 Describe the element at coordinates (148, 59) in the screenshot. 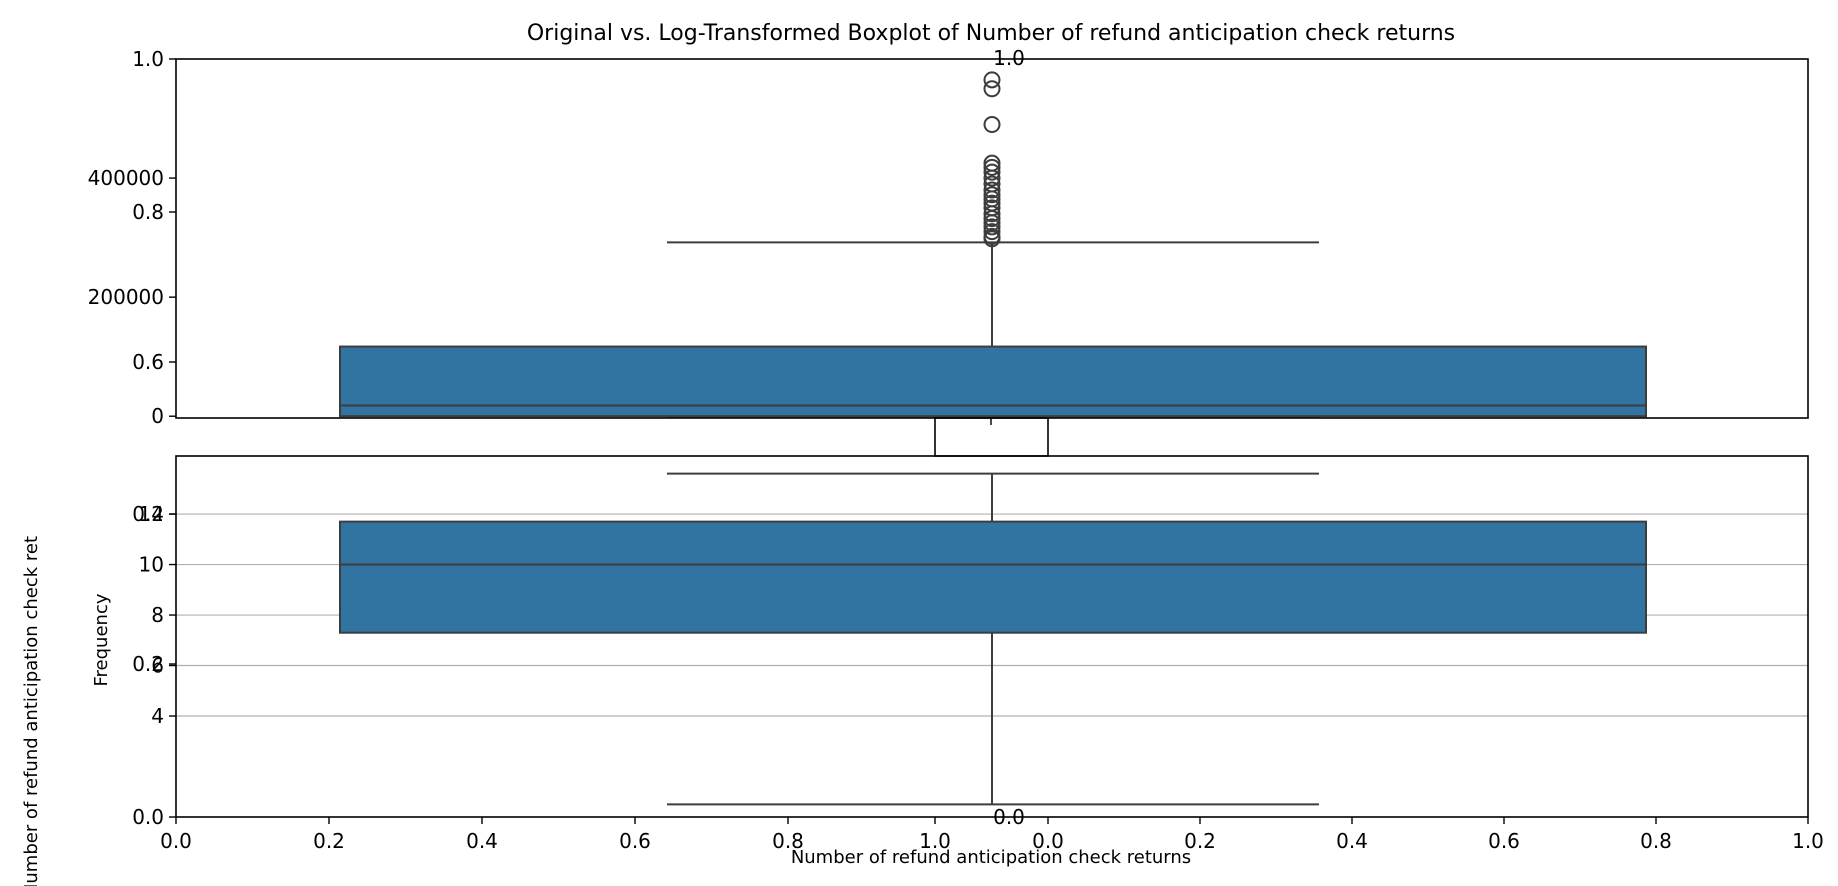

I see `overlay-y-tick-label: 1.0` at that location.